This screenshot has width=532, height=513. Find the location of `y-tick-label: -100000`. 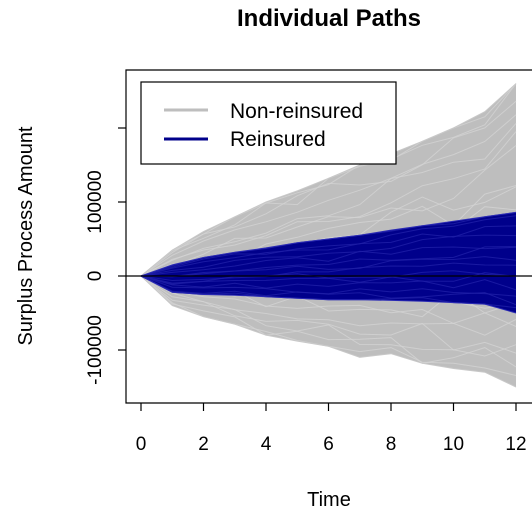

y-tick-label: -100000 is located at coordinates (95, 350).